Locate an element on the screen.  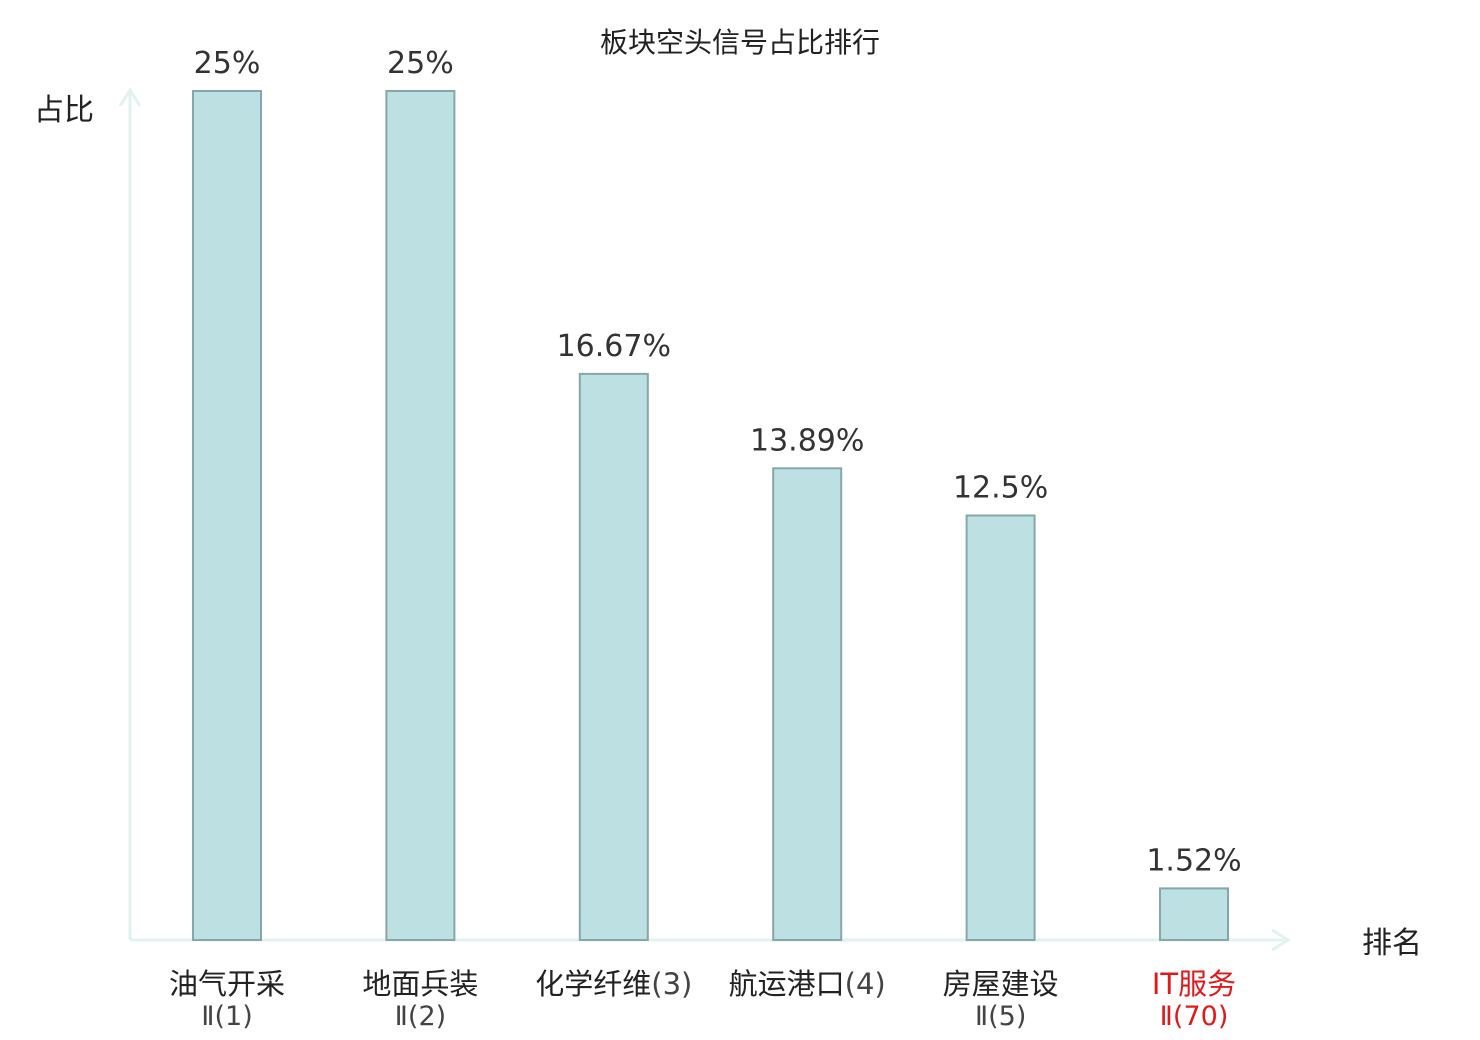
y-axis-label: 占比 is located at coordinates (64, 110).